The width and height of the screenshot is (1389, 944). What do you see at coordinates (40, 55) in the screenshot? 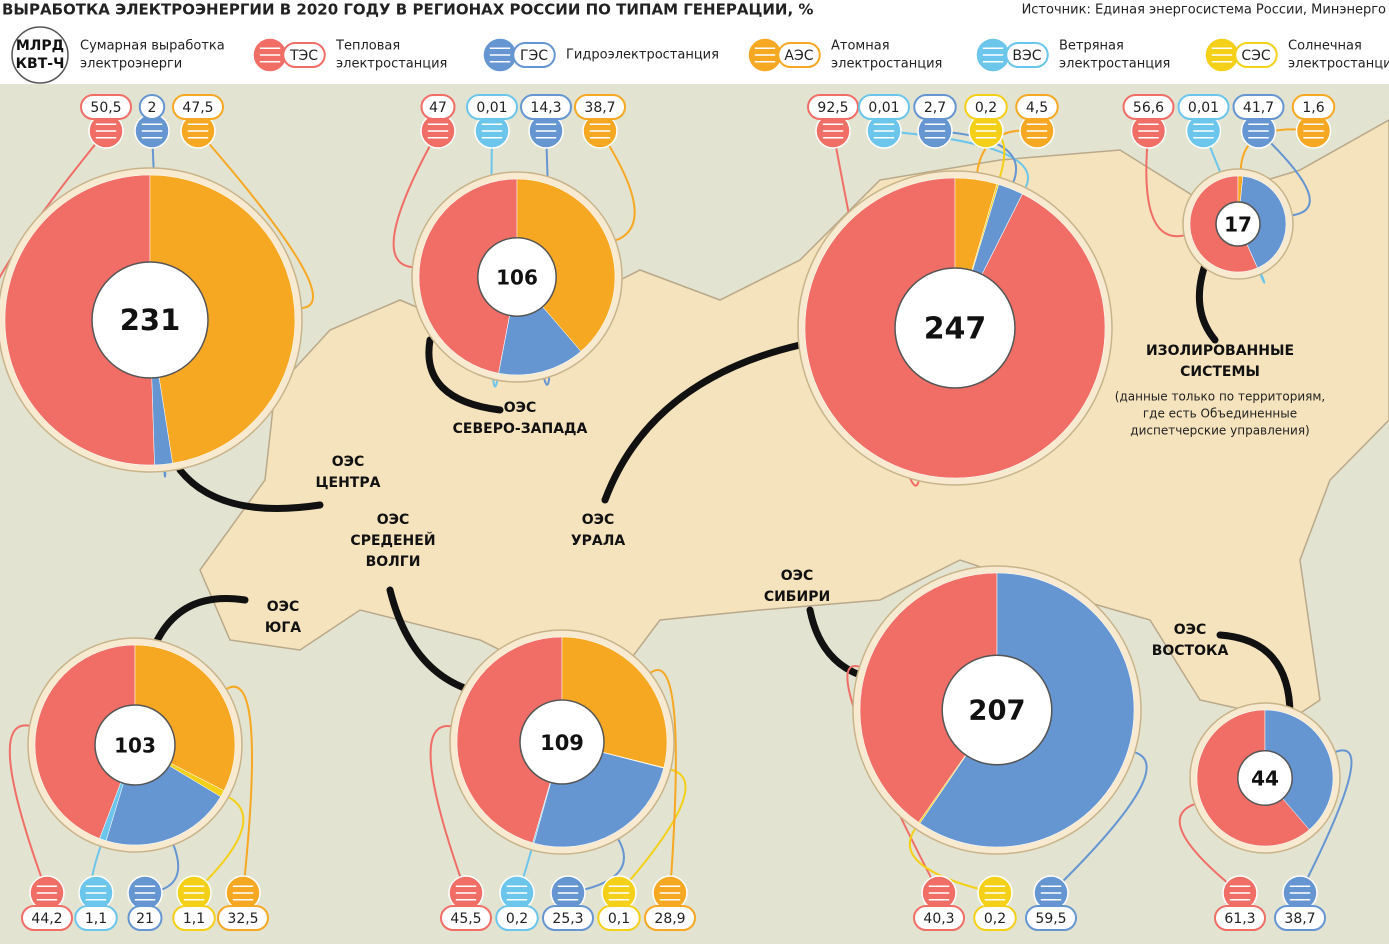
I see `unit-badge` at bounding box center [40, 55].